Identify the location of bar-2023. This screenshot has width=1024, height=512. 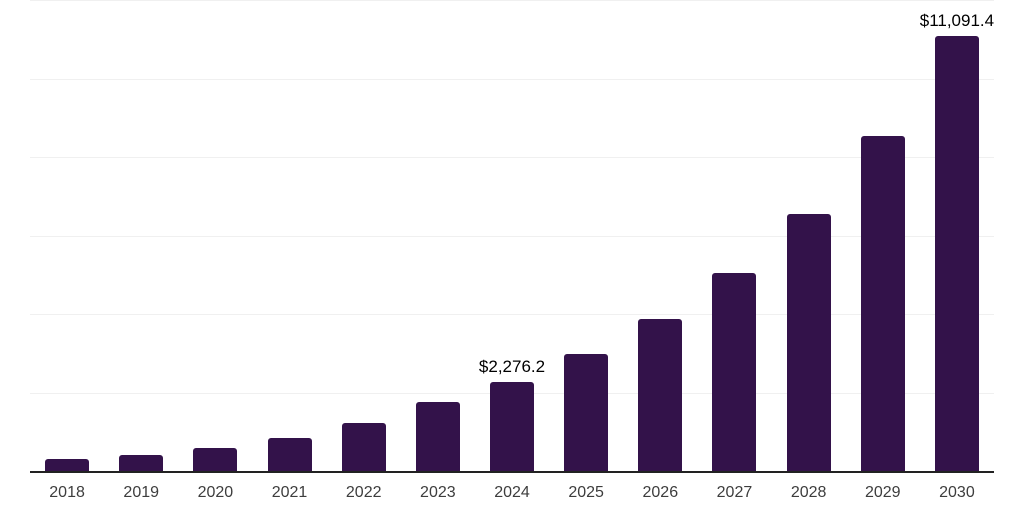
(437, 436).